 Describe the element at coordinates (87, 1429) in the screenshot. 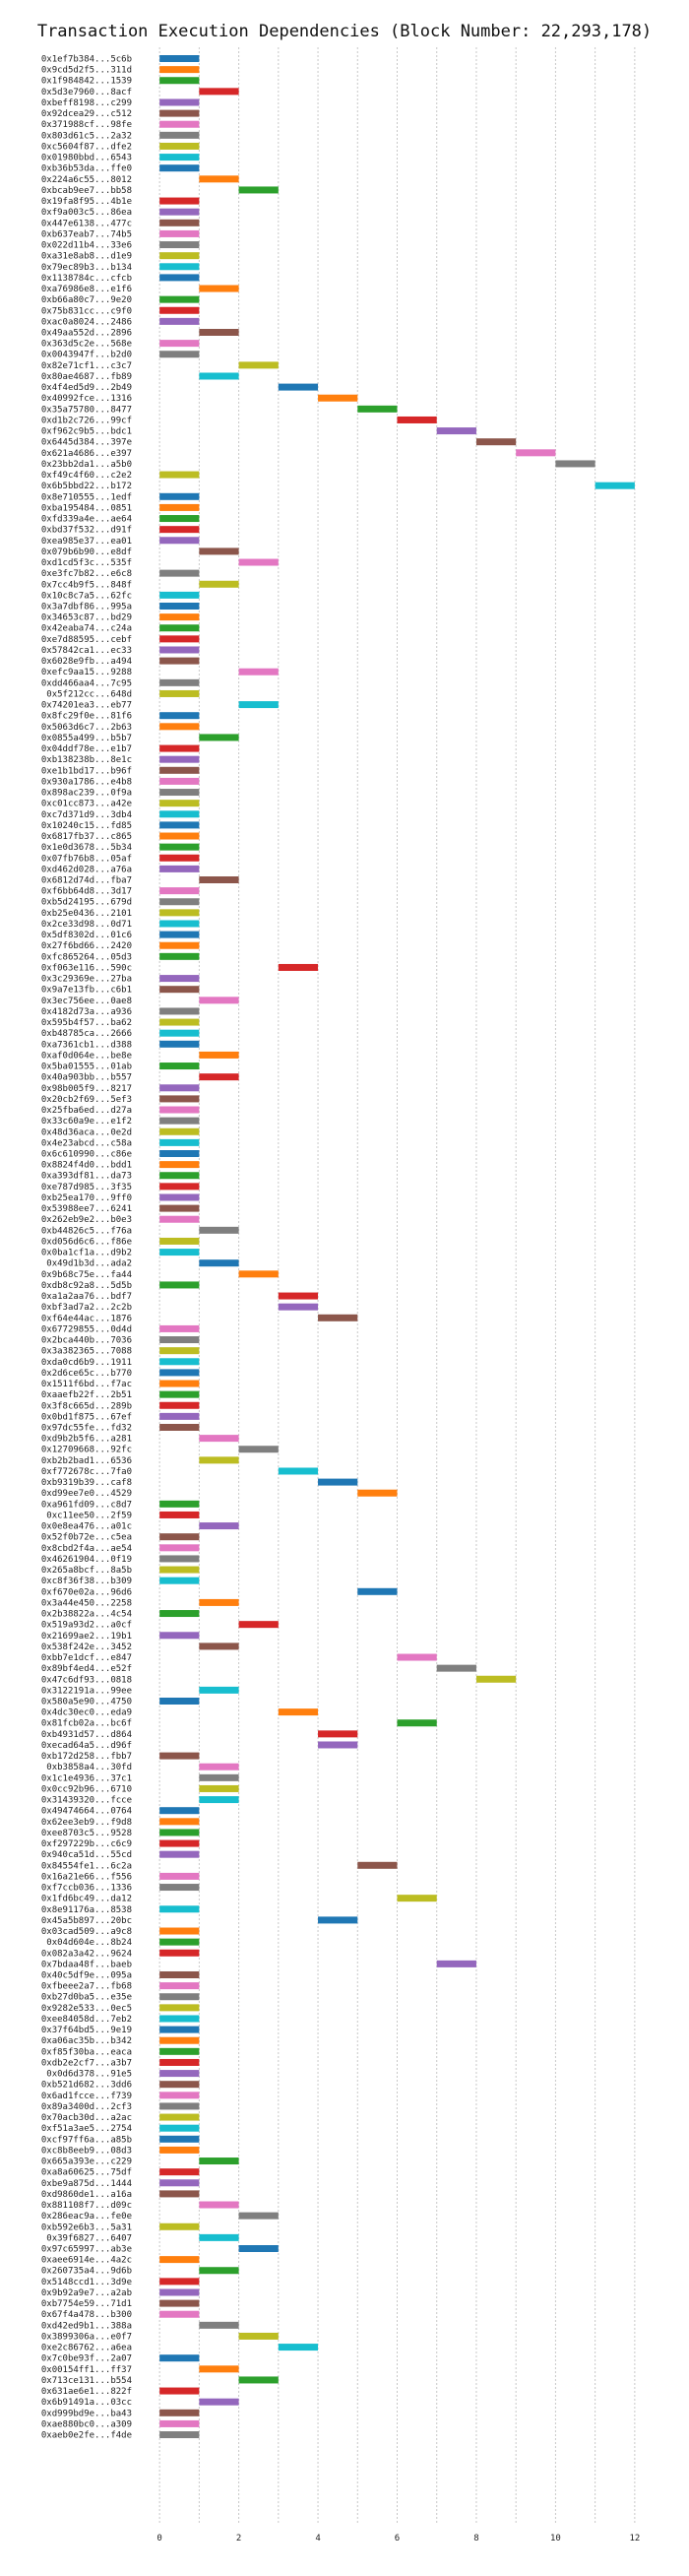

I see `y-tick-label: 0x97dc55fe...fd32` at that location.